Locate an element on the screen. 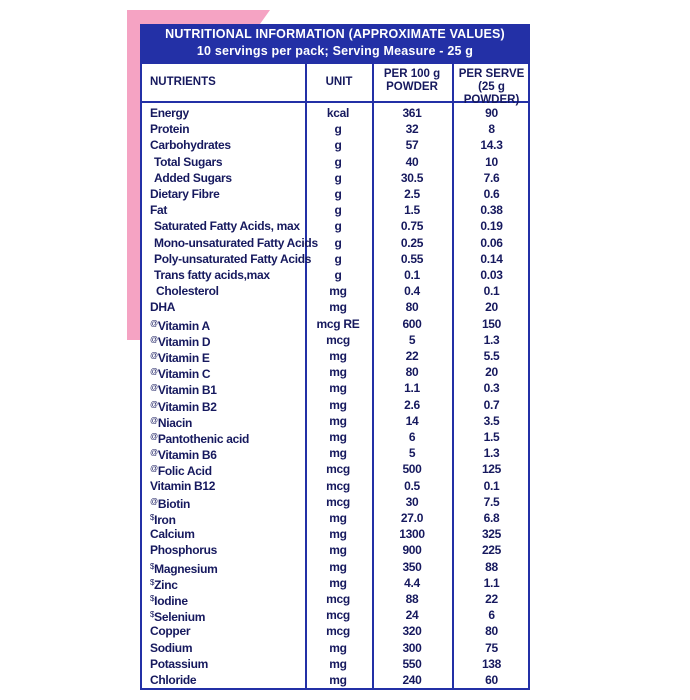 This screenshot has height=700, width=690. per-serve: 125 is located at coordinates (491, 469).